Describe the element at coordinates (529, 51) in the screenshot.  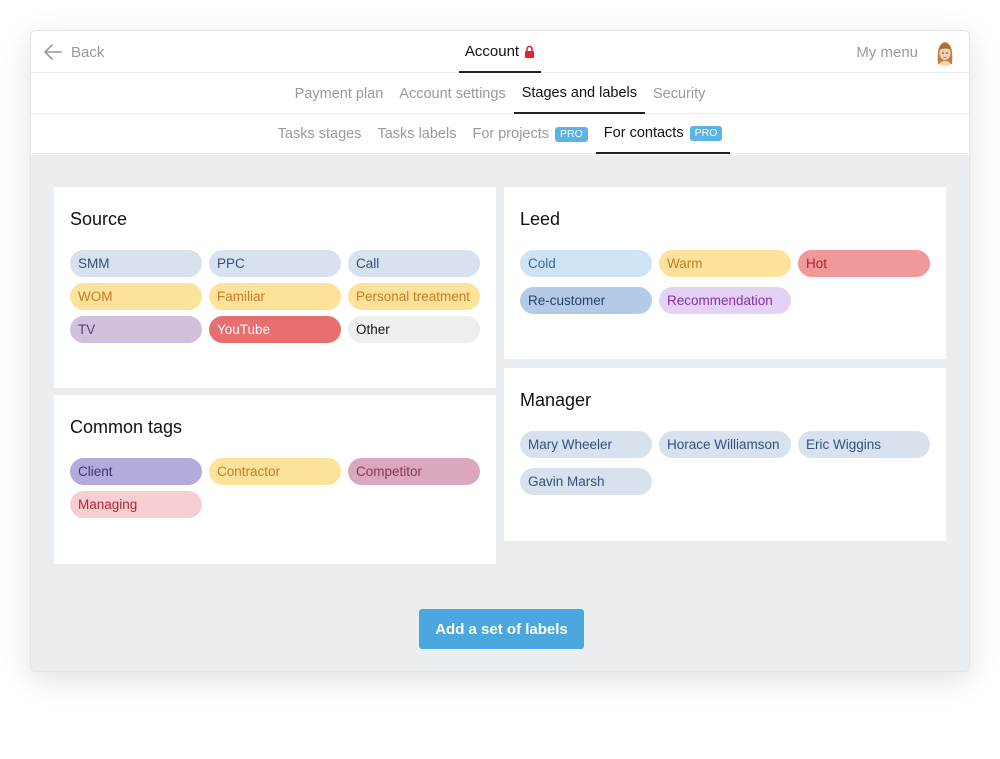
I see `lock-icon` at that location.